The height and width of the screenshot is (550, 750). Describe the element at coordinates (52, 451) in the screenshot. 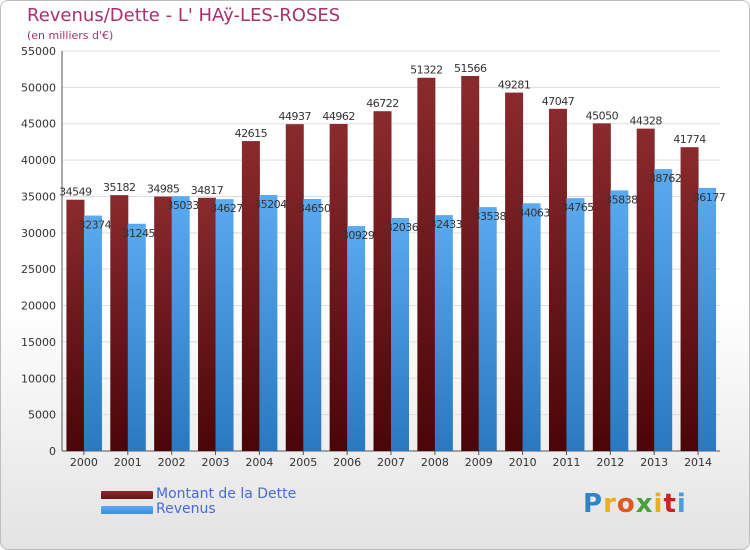

I see `y-tick-label: 0` at that location.